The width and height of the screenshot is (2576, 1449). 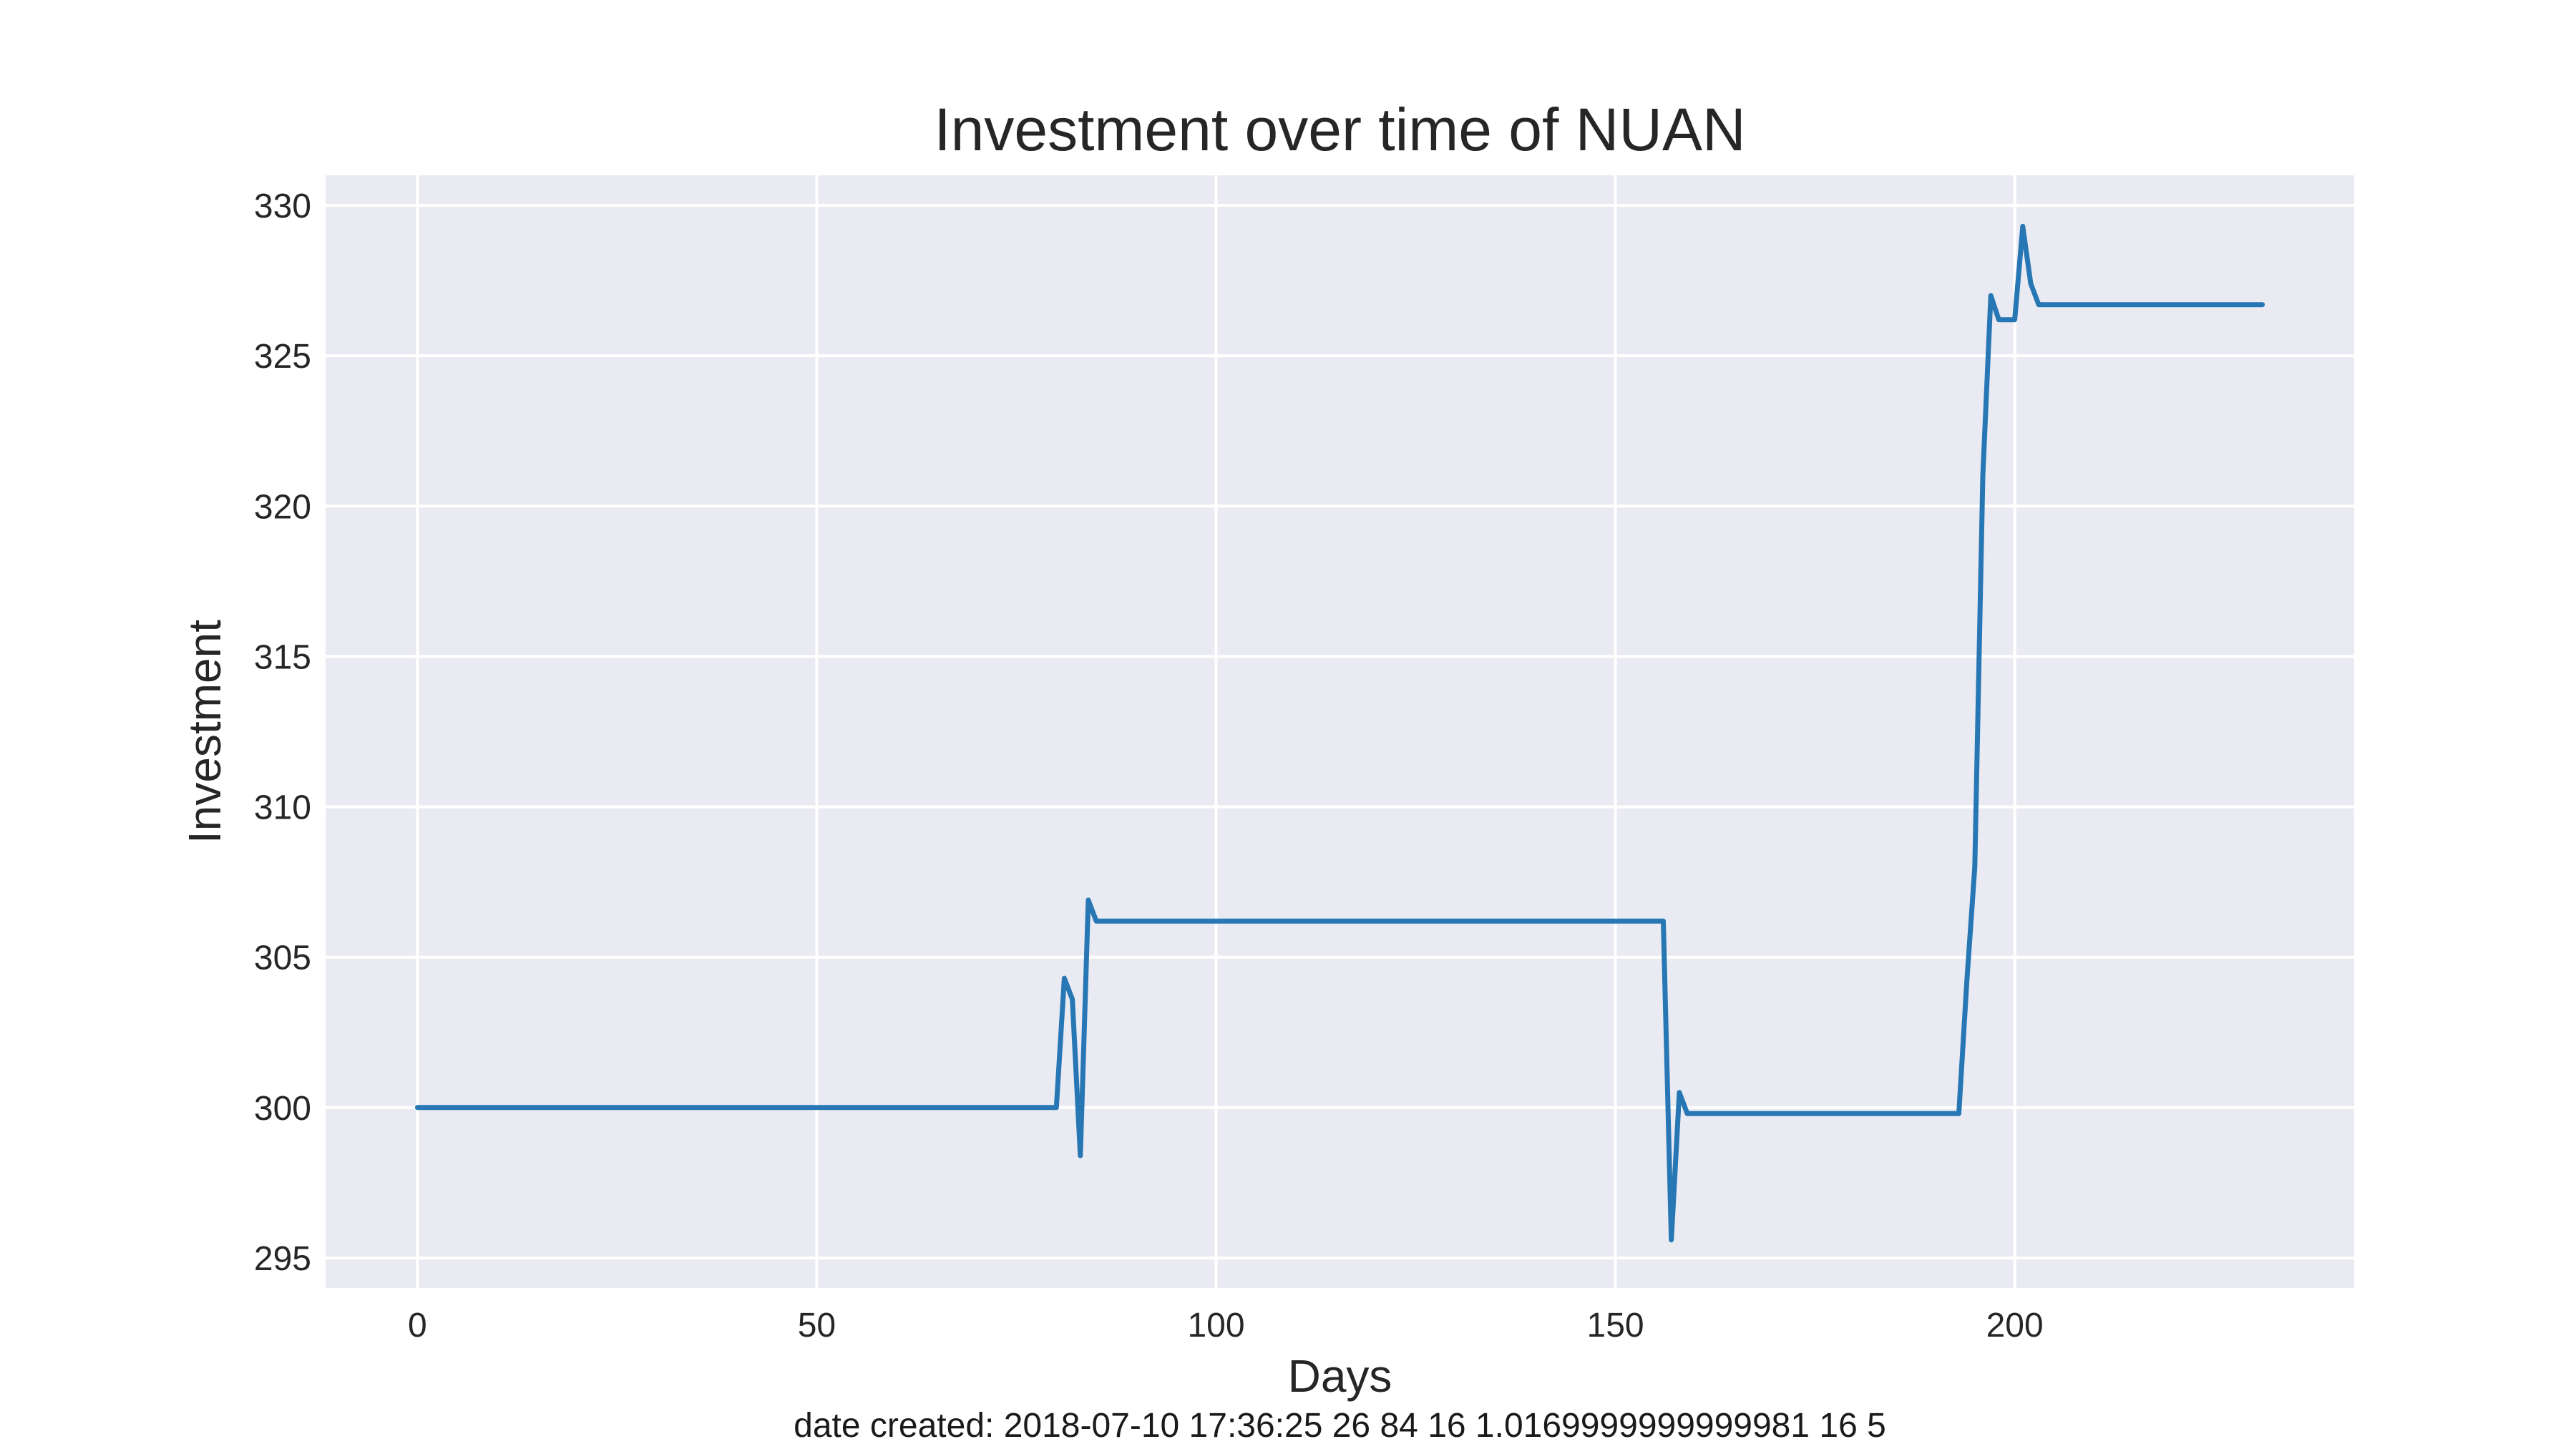 What do you see at coordinates (282, 507) in the screenshot?
I see `y-tick-label: 320` at bounding box center [282, 507].